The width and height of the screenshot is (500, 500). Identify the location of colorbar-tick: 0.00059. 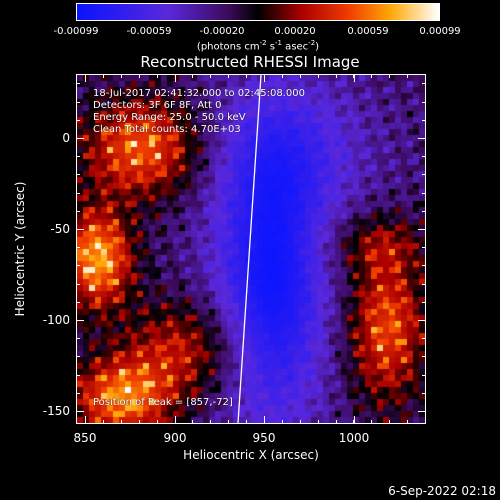
(368, 31).